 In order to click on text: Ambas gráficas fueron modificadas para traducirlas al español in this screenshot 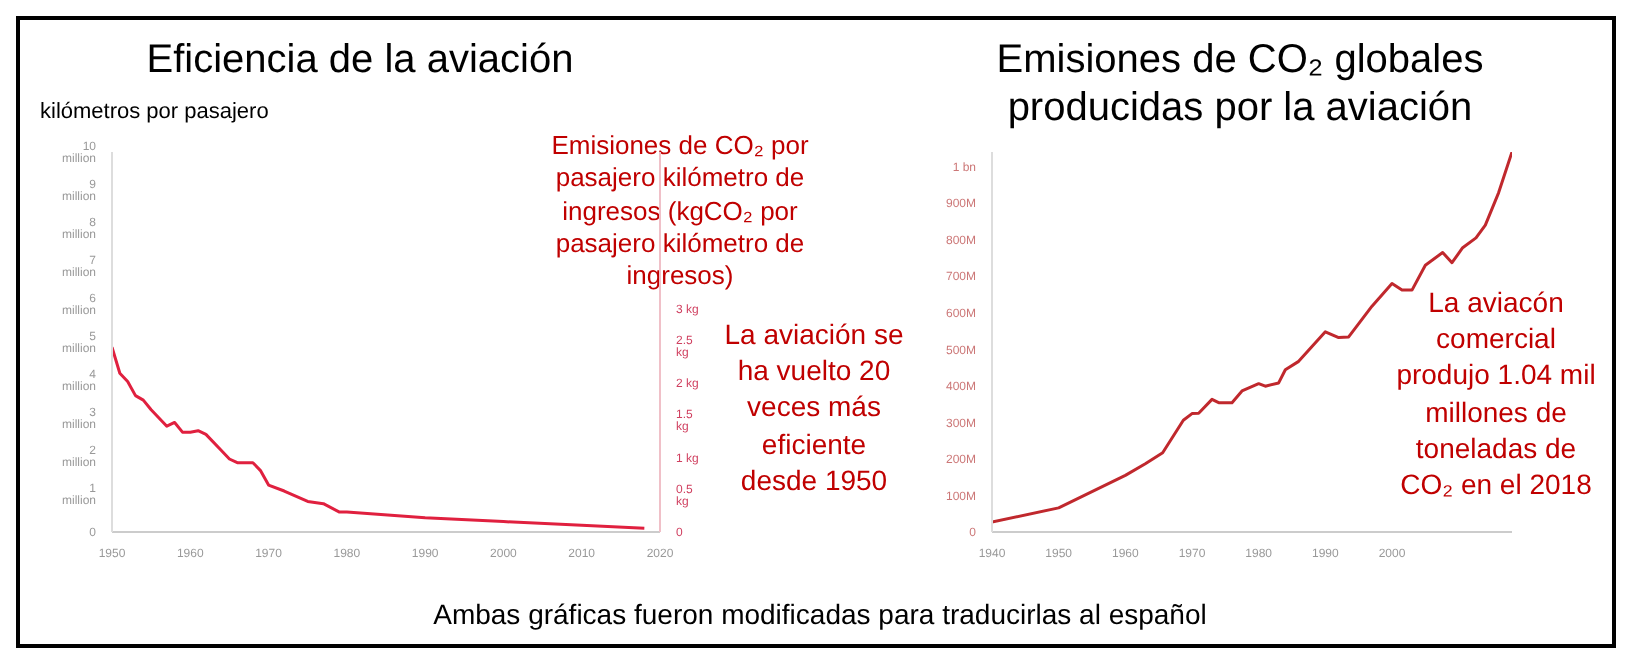, I will do `click(820, 614)`.